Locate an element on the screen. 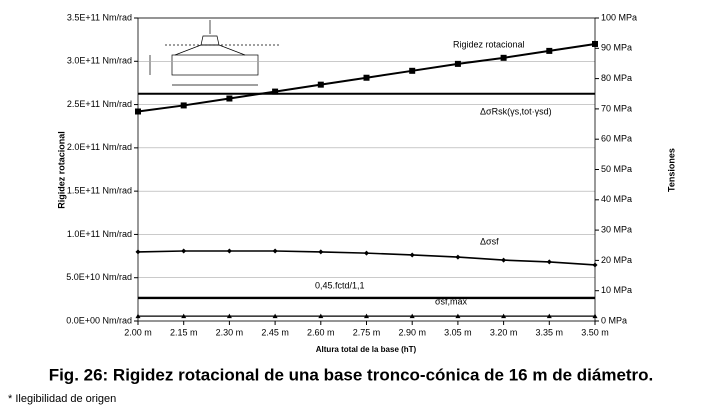 The image size is (702, 415). y2-tick-label: 10 MPa is located at coordinates (616, 290).